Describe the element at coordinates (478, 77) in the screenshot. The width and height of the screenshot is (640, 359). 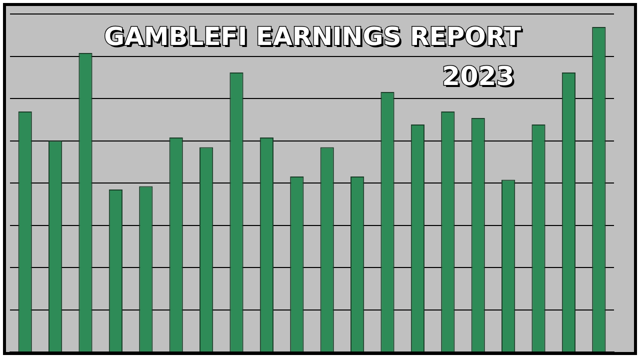
I see `text: 2023` at that location.